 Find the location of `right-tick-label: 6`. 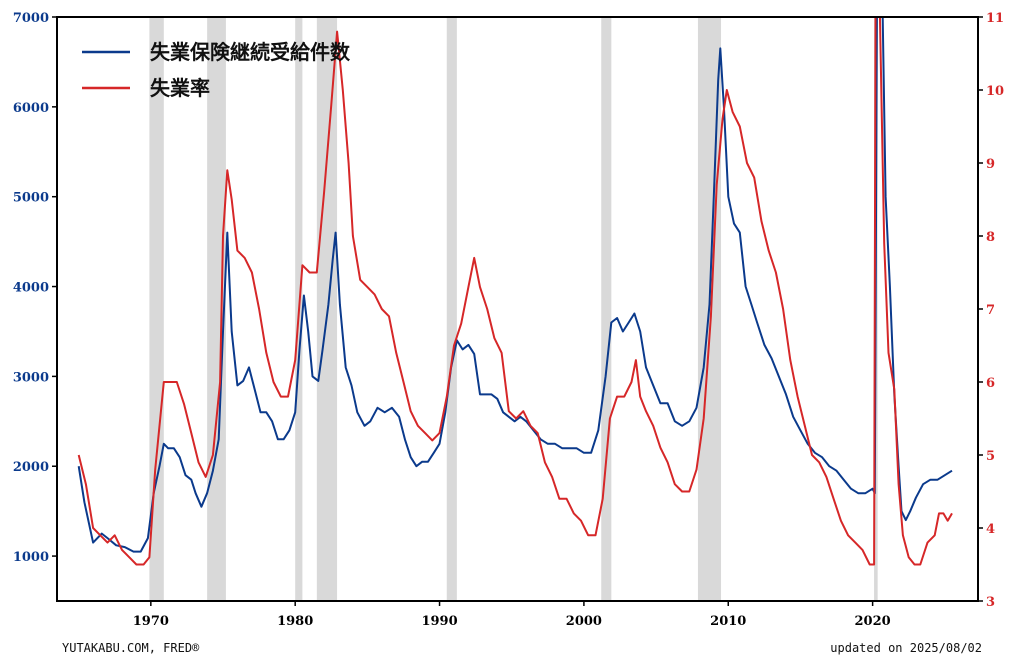

right-tick-label: 6 is located at coordinates (990, 383).